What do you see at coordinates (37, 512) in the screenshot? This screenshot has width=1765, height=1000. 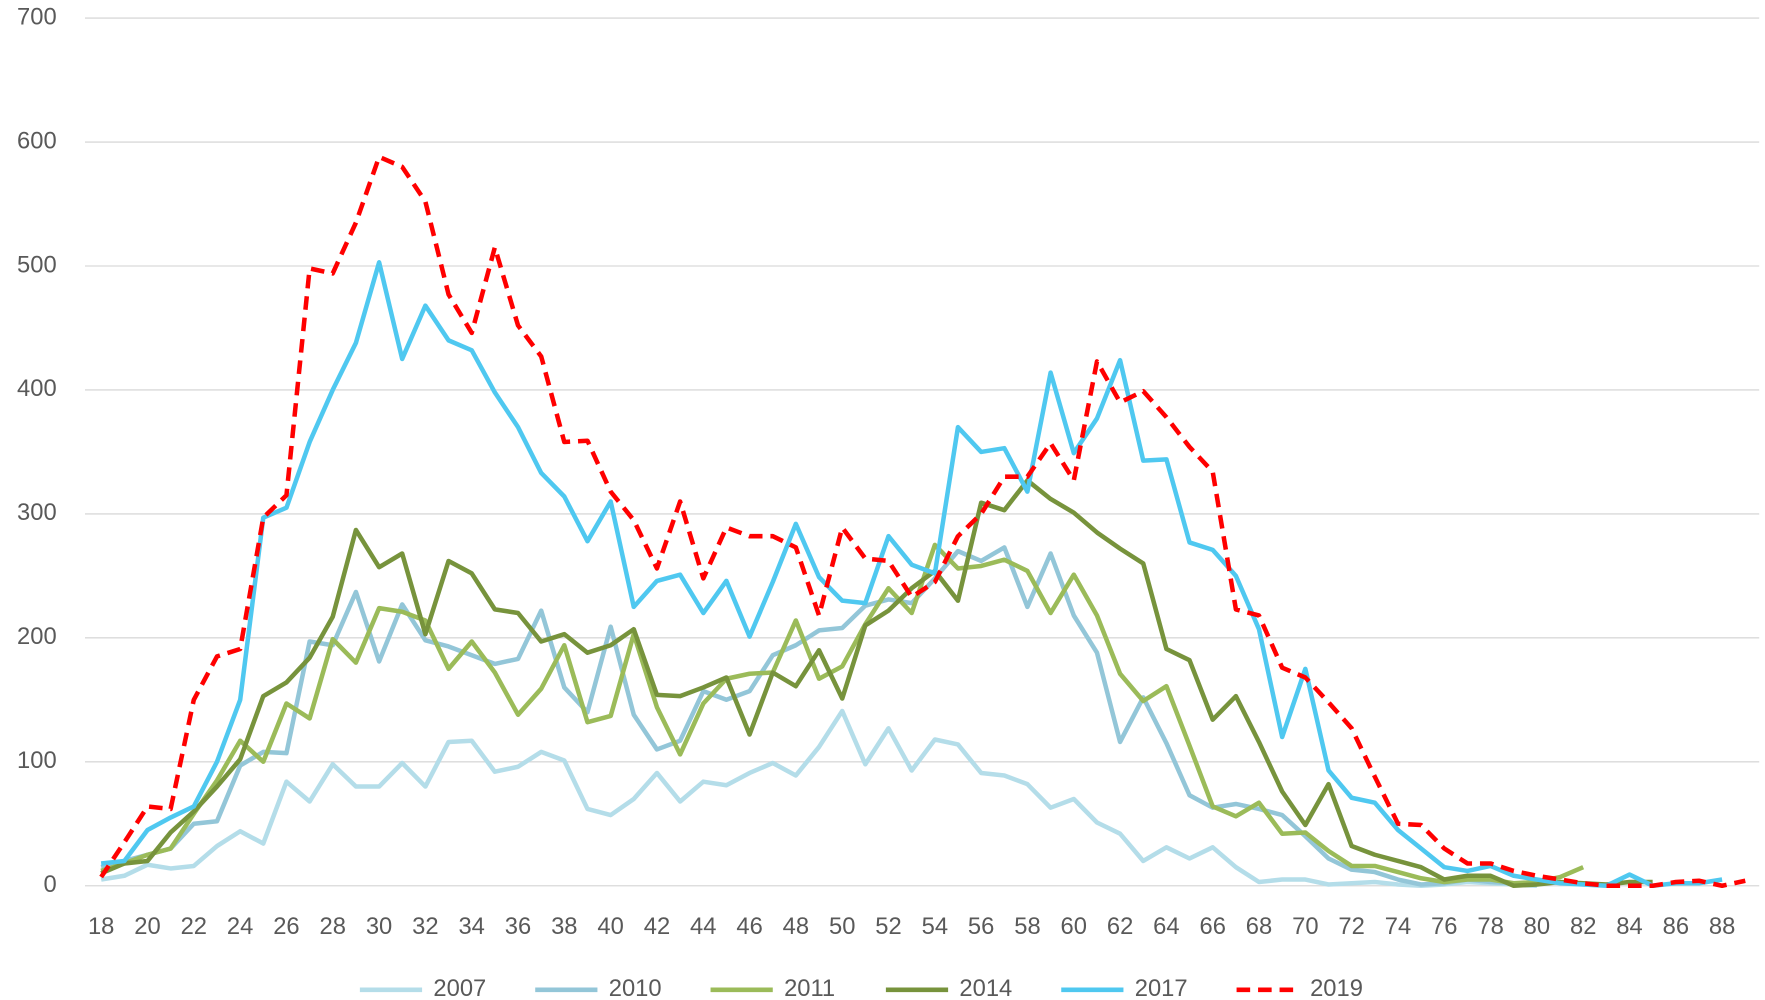 I see `y-tick-label: 300` at bounding box center [37, 512].